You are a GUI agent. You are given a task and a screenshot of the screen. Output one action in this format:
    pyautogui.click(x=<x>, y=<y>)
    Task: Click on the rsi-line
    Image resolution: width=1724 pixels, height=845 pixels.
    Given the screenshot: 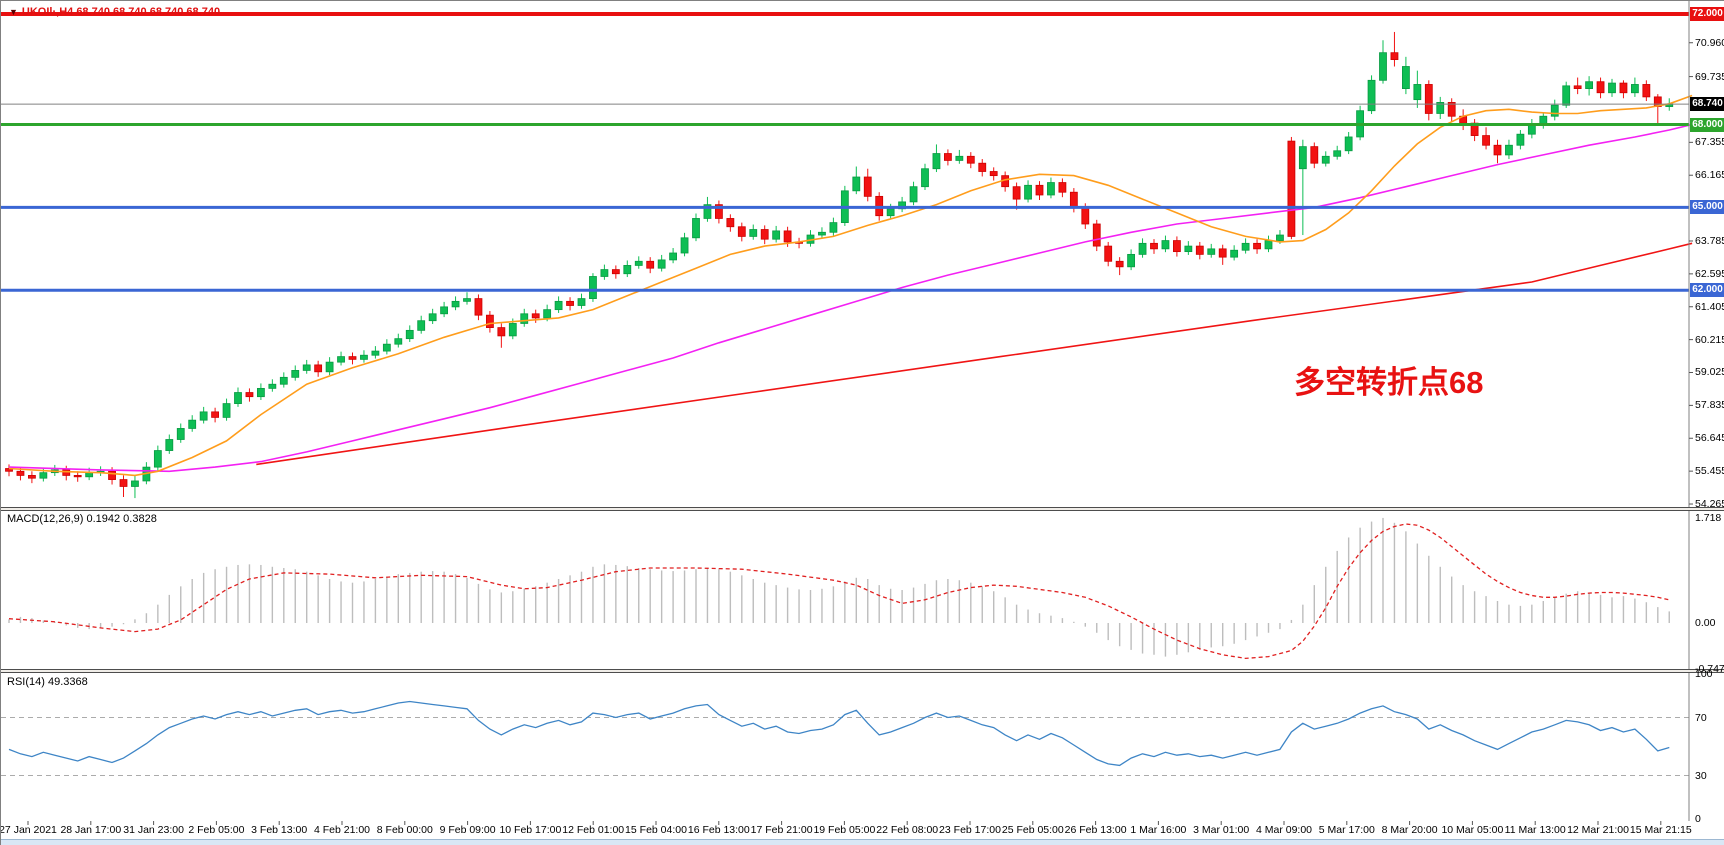 What is the action you would take?
    pyautogui.click(x=839, y=733)
    